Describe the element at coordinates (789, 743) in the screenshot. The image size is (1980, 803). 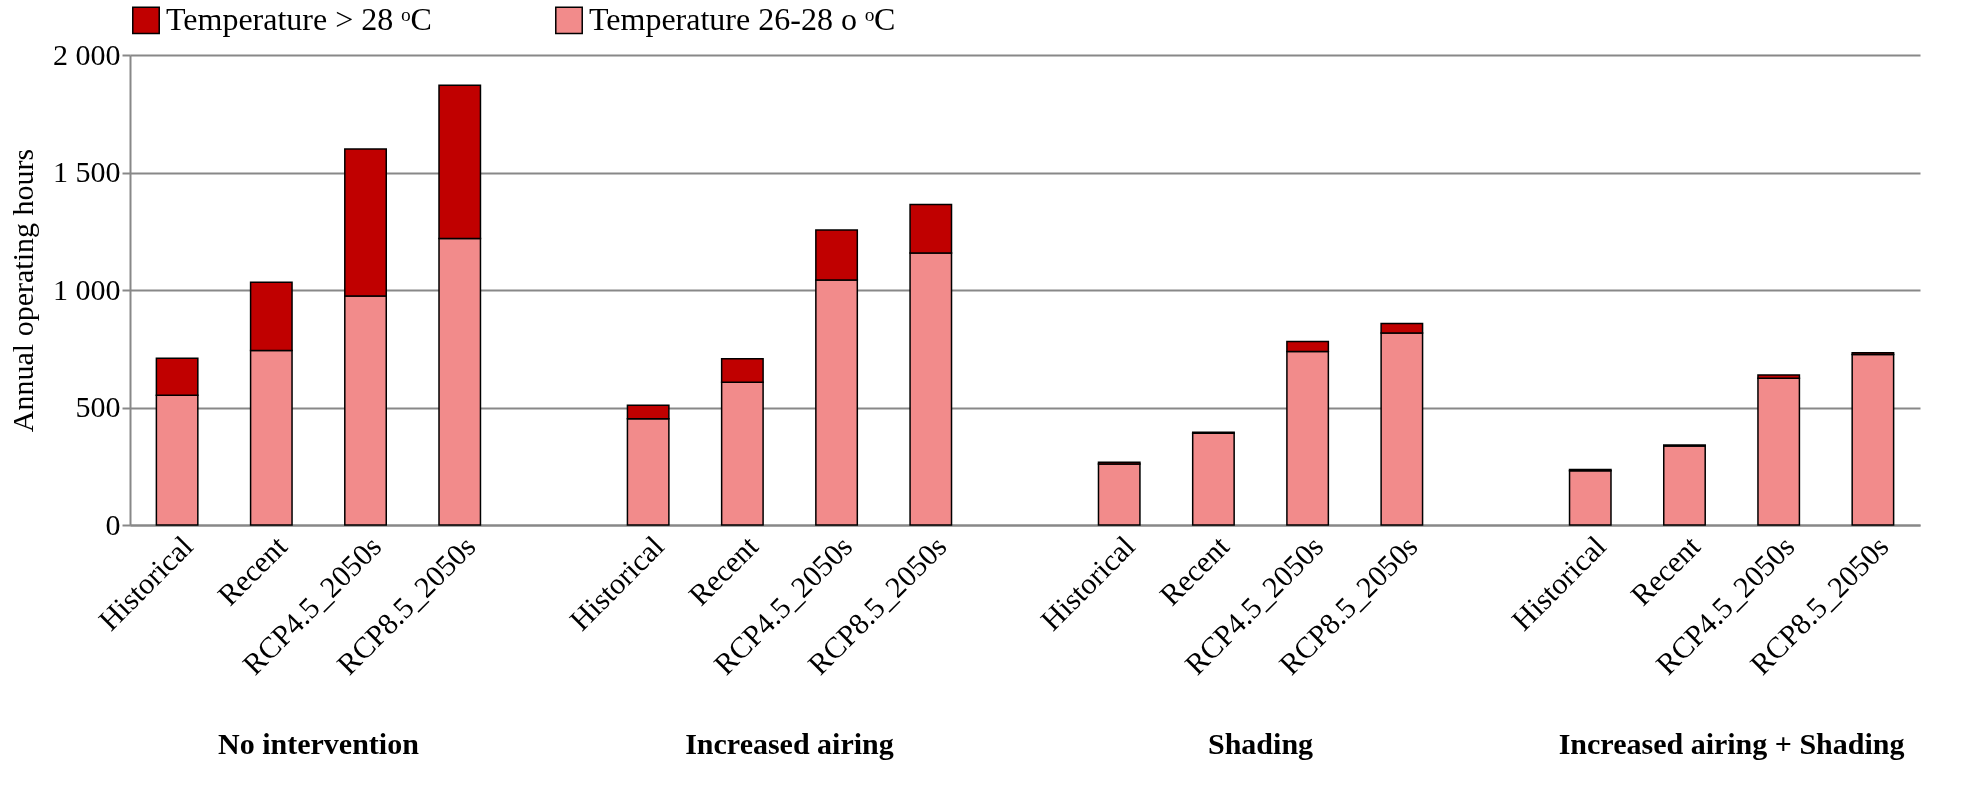
I see `text: Increased airing` at that location.